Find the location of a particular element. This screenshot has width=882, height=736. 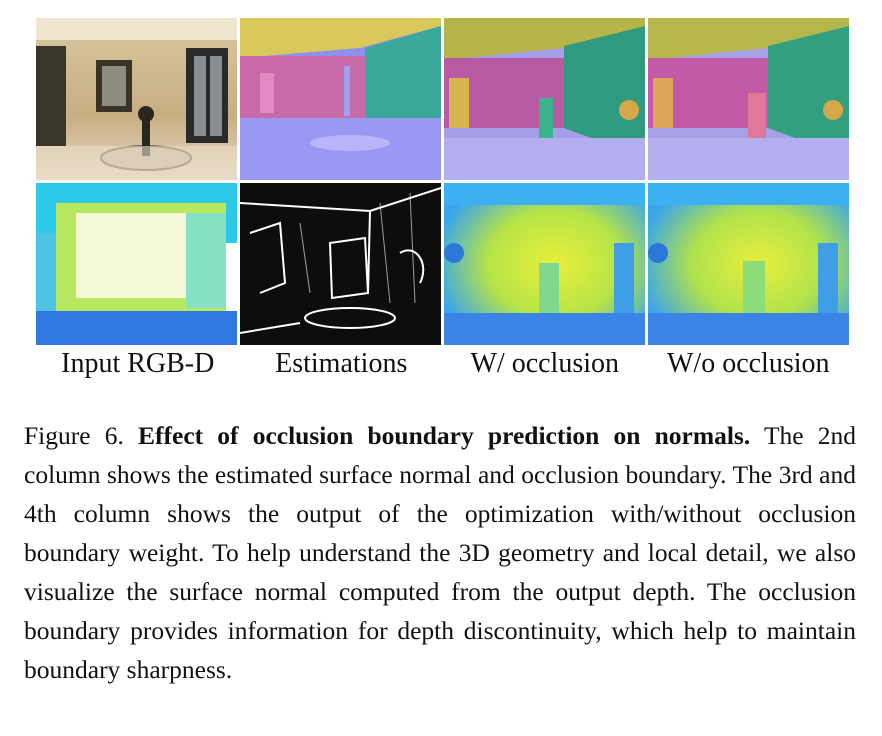

without-occlusion-depth-image is located at coordinates (748, 264).